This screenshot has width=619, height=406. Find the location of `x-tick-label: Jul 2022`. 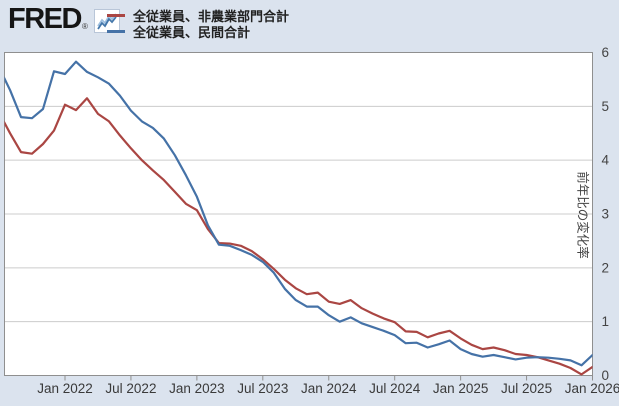

x-tick-label: Jul 2022 is located at coordinates (130, 388).